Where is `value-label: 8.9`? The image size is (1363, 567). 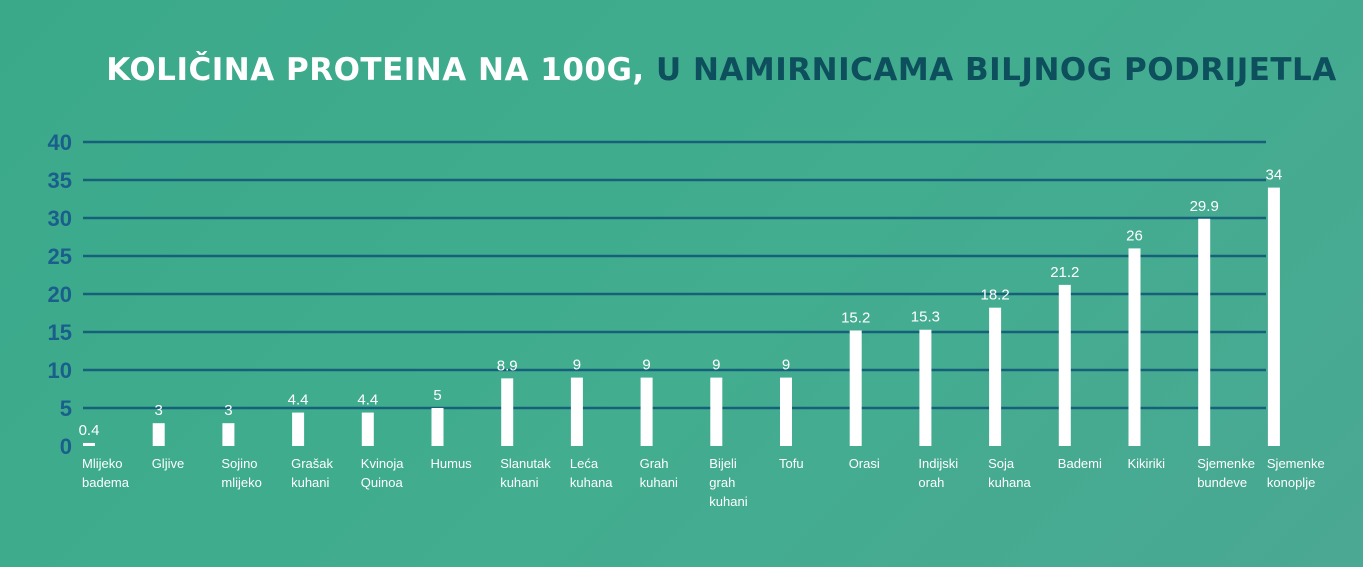
value-label: 8.9 is located at coordinates (507, 365).